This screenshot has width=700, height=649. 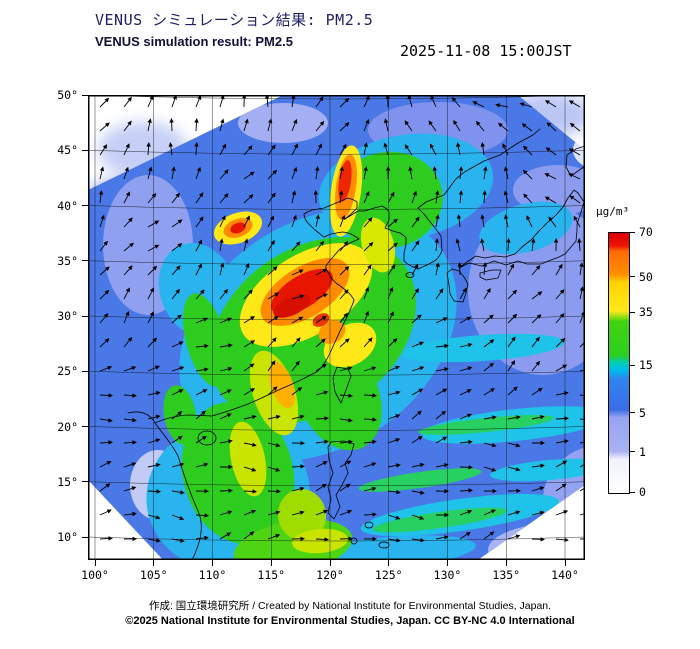 I want to click on colorbar-tick-label: 50, so click(x=646, y=276).